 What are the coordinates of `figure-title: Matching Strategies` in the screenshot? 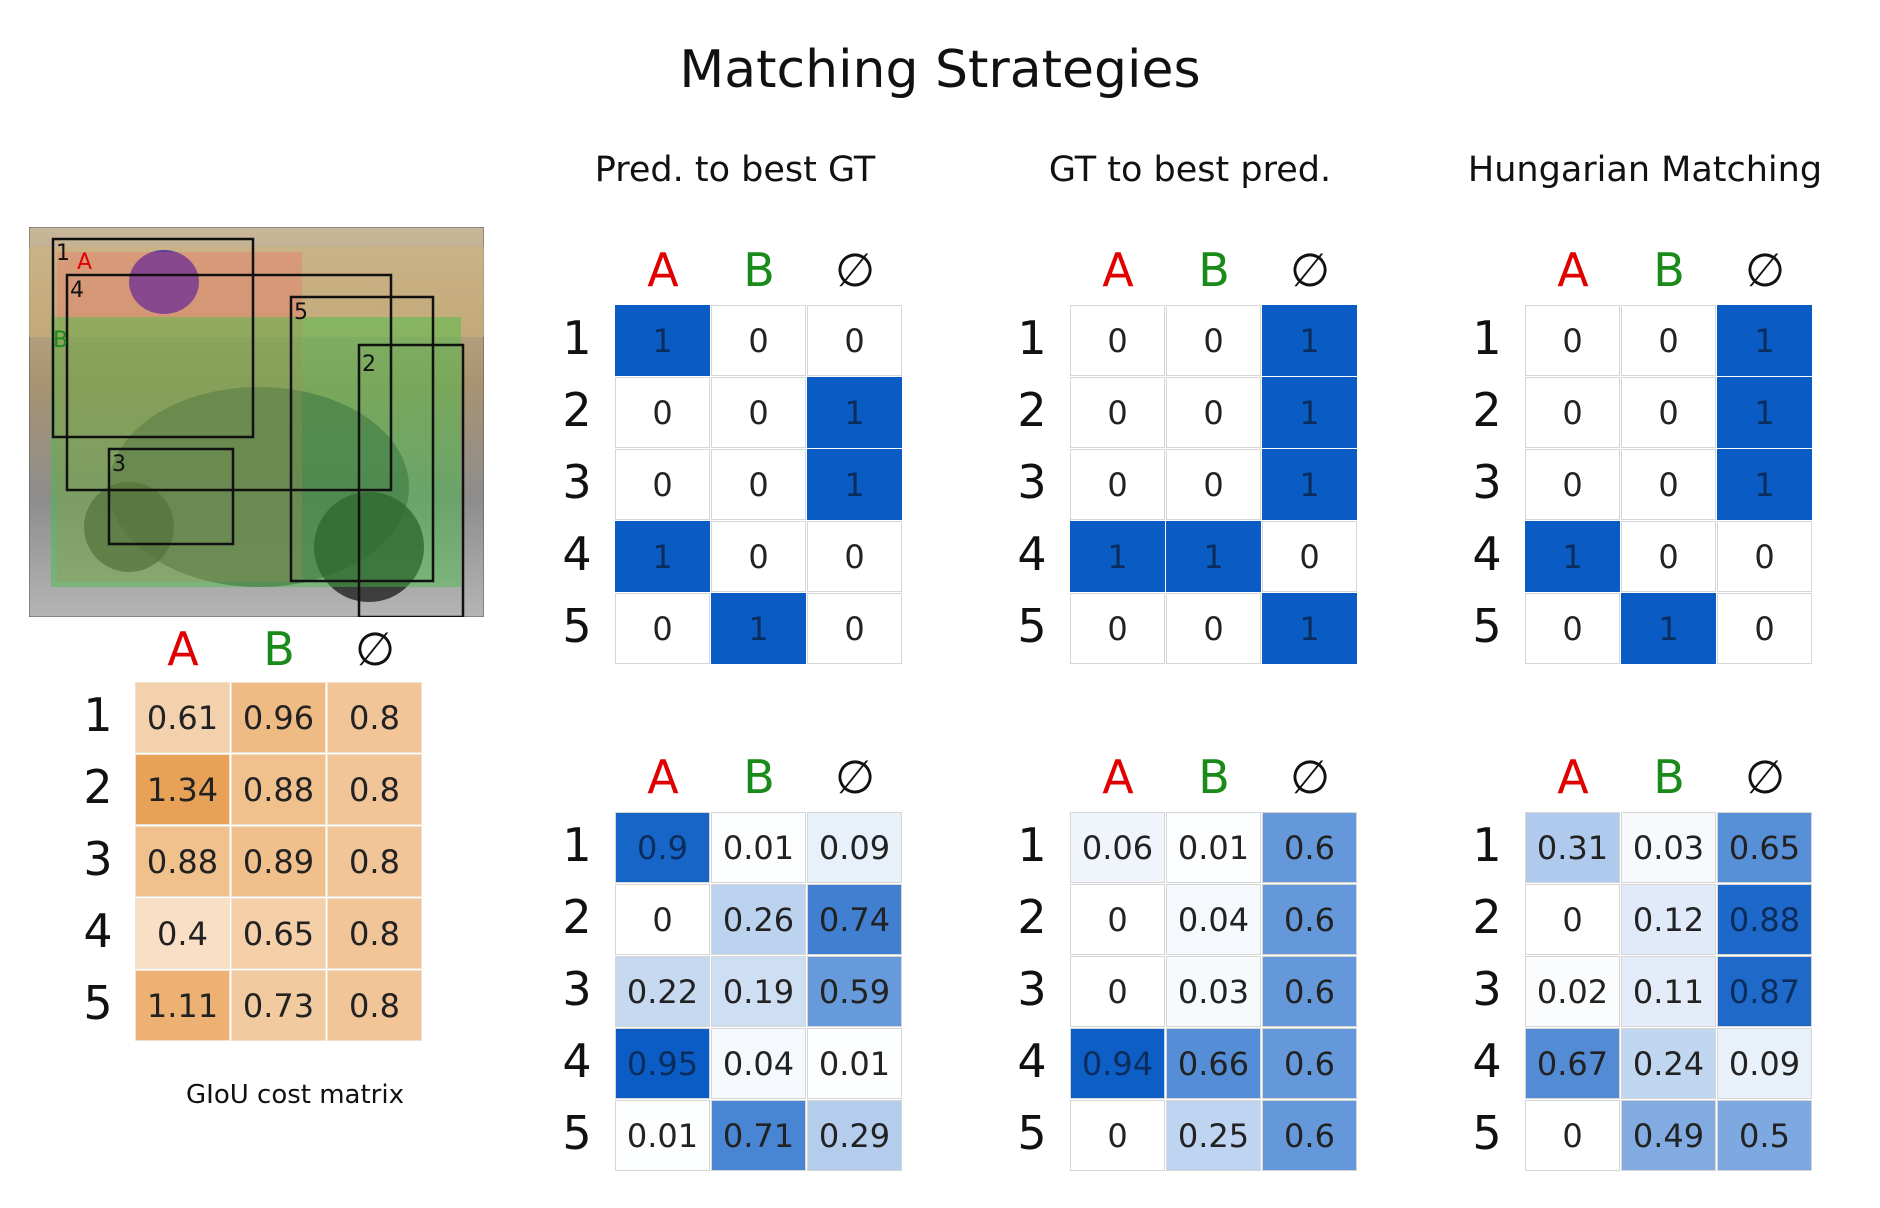 It's located at (940, 70).